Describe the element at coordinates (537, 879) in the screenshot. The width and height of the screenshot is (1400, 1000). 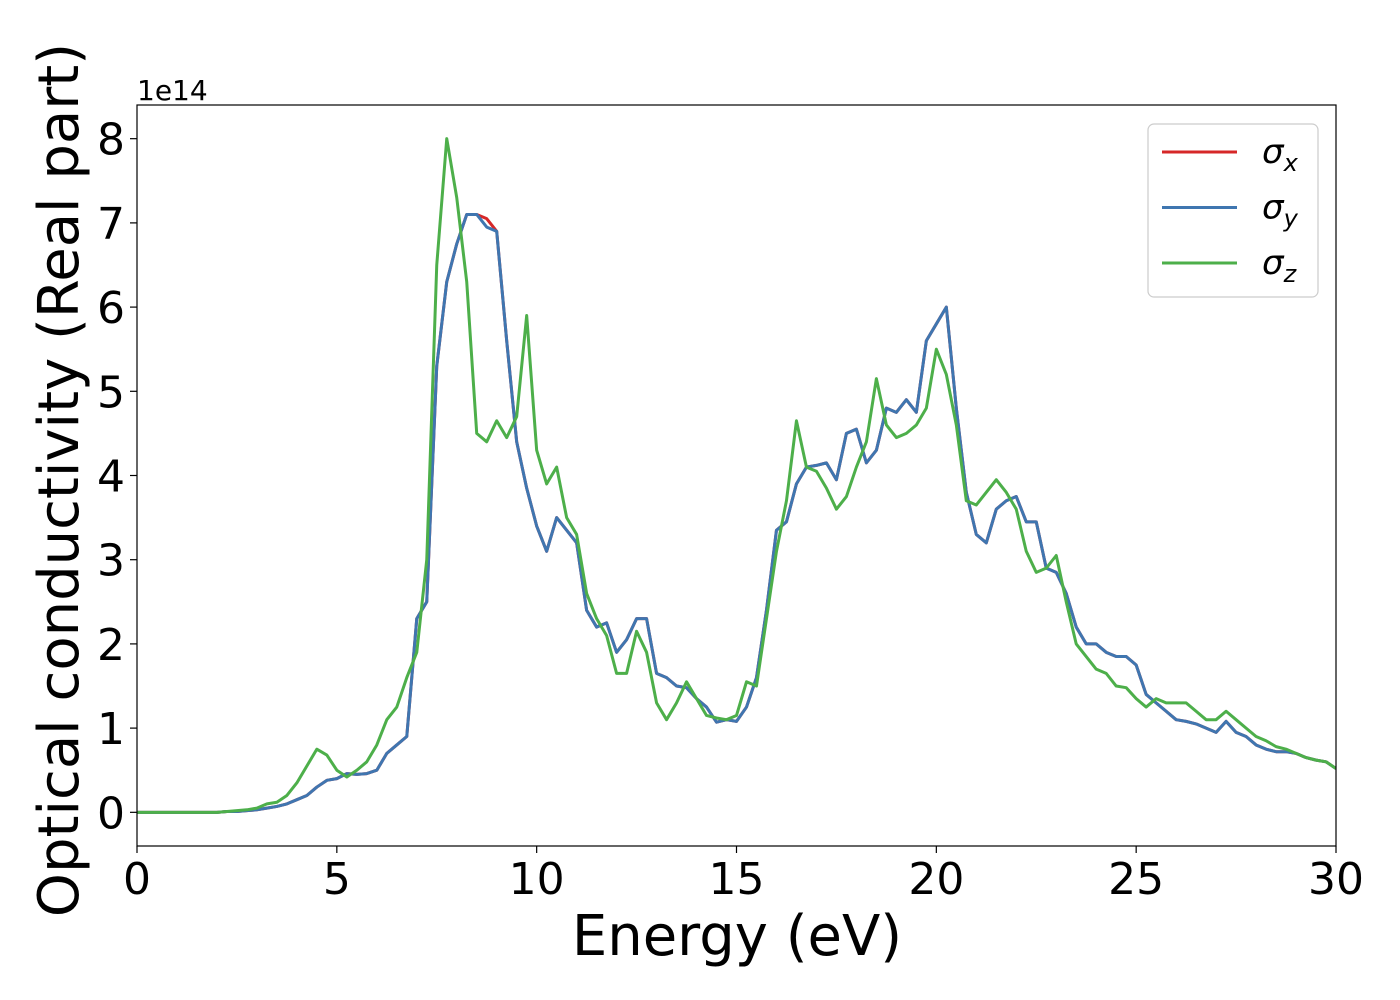
I see `x-tick-label: 10` at that location.